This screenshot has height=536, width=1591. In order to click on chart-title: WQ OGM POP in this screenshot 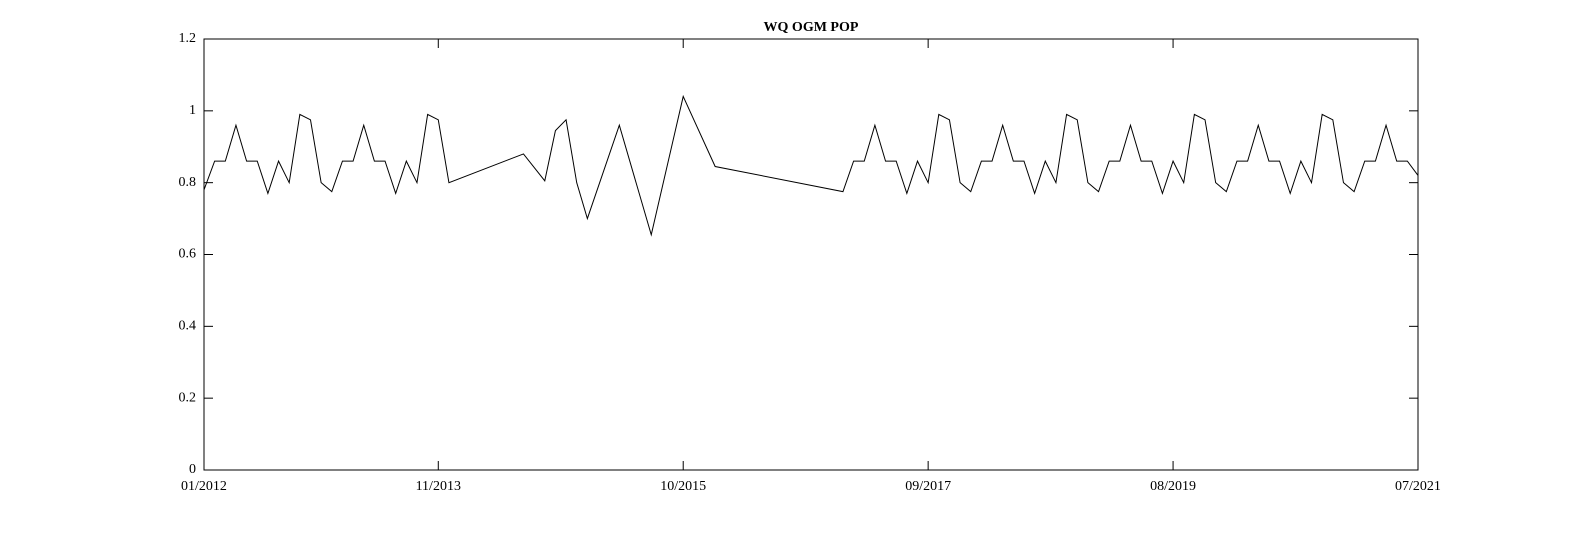, I will do `click(811, 27)`.